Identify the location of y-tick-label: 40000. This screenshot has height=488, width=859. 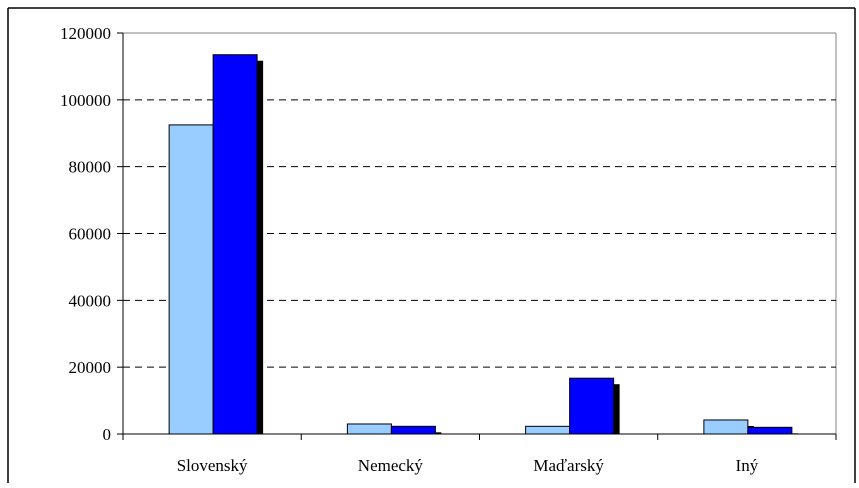
(90, 300).